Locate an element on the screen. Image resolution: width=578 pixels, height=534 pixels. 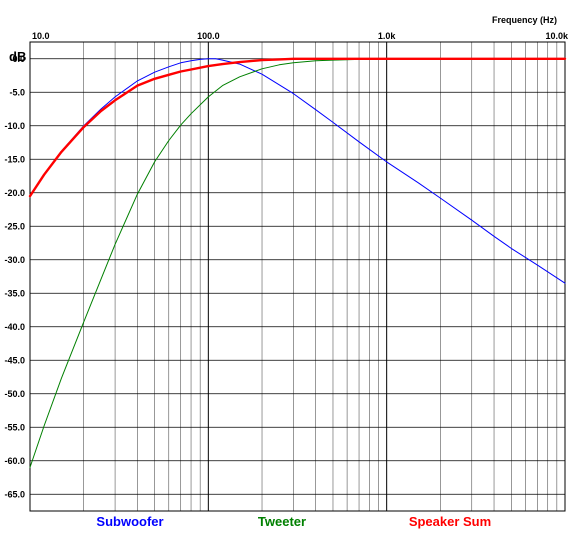
y-tick-label: -55.0 is located at coordinates (14, 427).